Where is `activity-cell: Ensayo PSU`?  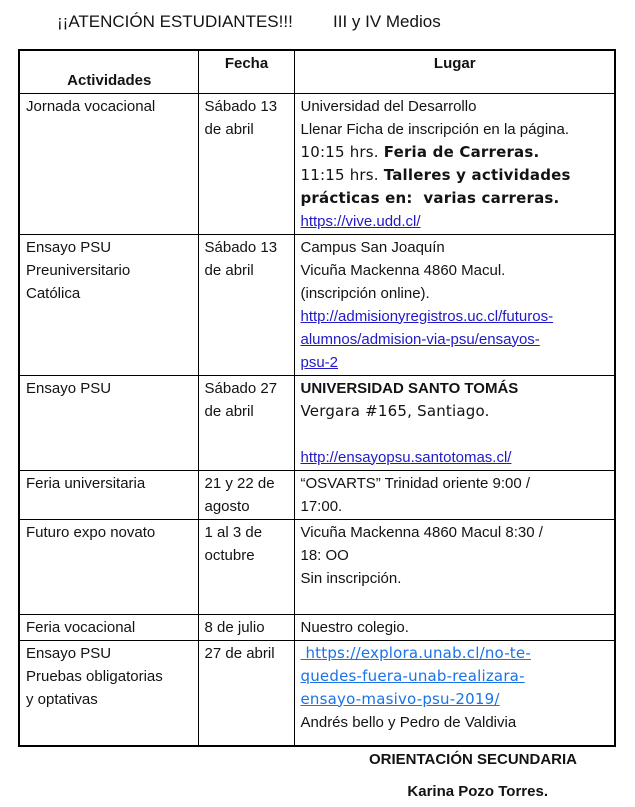 activity-cell: Ensayo PSU is located at coordinates (108, 422).